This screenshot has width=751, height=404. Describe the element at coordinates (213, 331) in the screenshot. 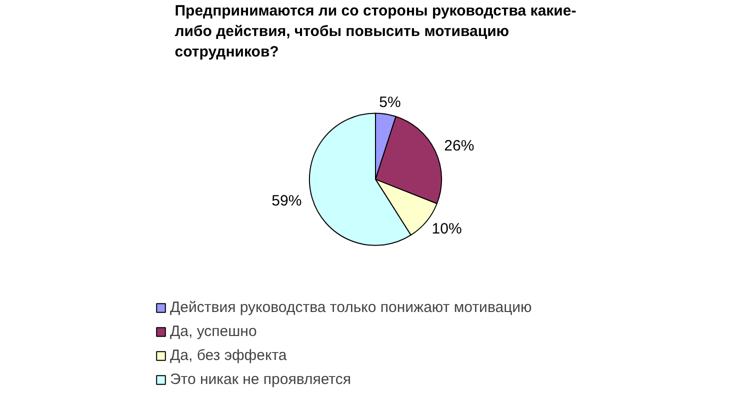

I see `legend-label: Да, успешно` at that location.